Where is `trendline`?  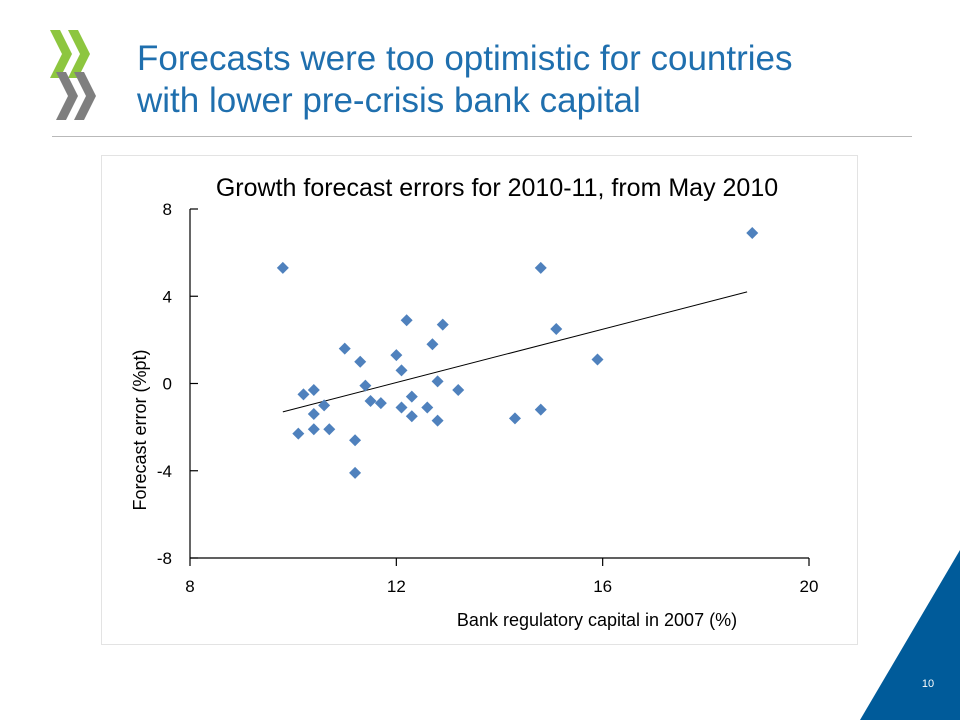 trendline is located at coordinates (515, 352).